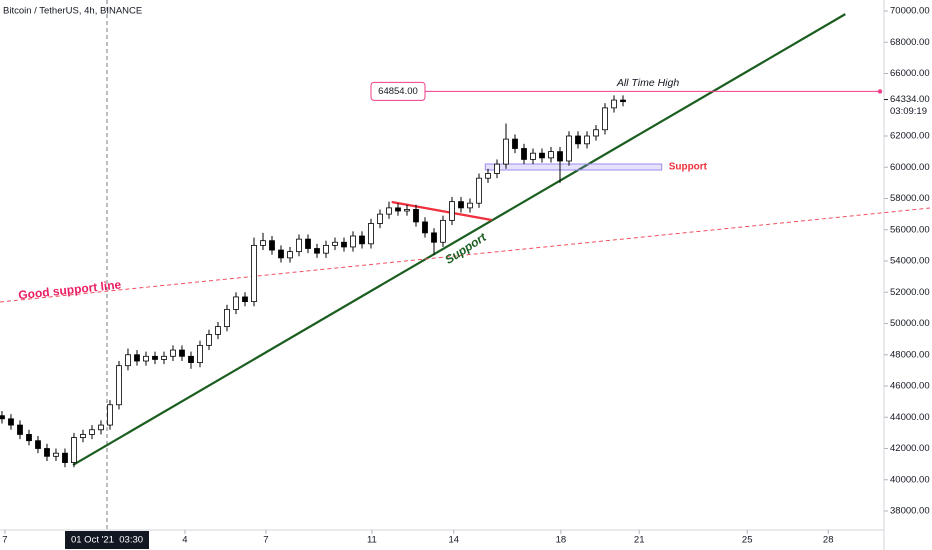 The height and width of the screenshot is (550, 932). What do you see at coordinates (910, 73) in the screenshot?
I see `y-tick-label: 66000.00` at bounding box center [910, 73].